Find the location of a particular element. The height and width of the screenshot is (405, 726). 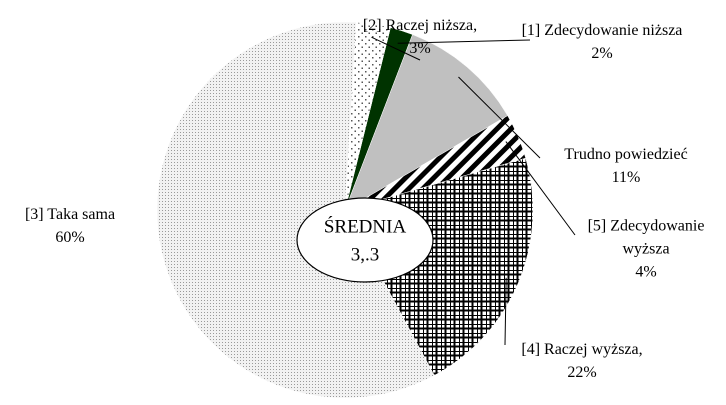

slice-name: [5] Zdecydowanie wyższa is located at coordinates (646, 237).